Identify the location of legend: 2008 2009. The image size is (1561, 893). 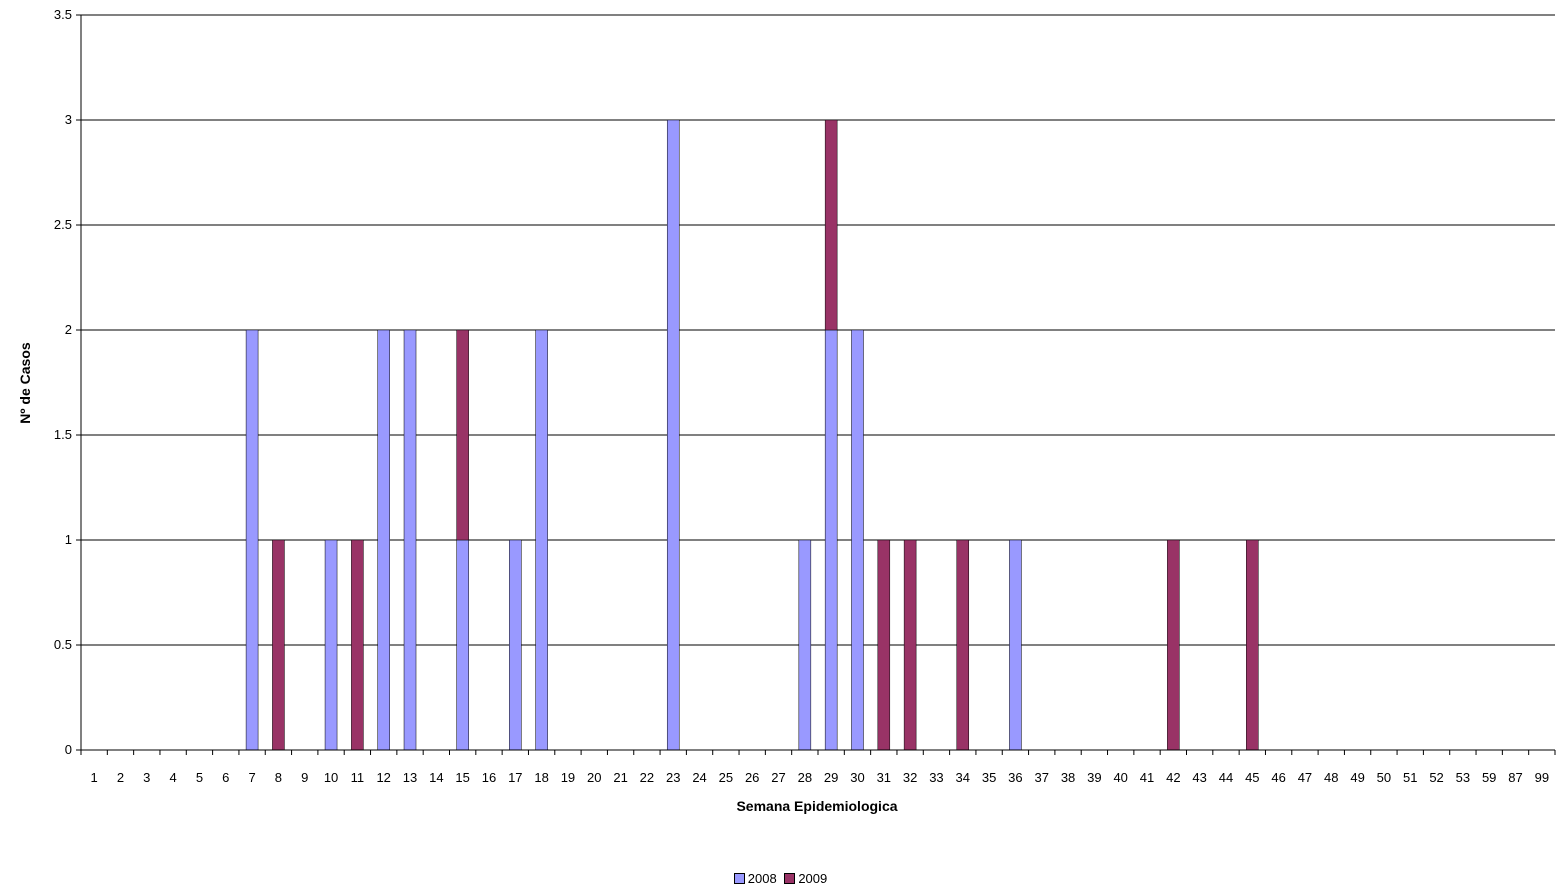
(780, 878).